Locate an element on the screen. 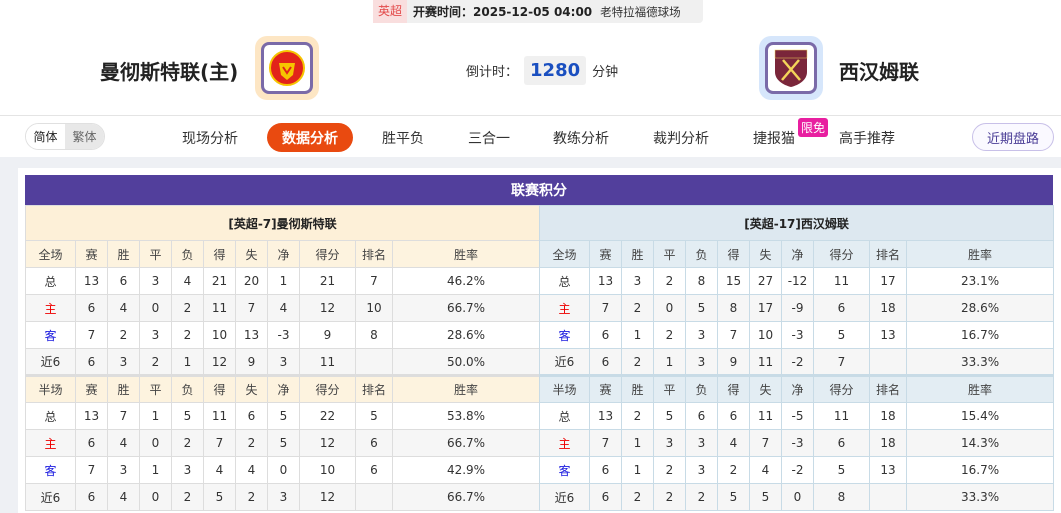 Image resolution: width=1061 pixels, height=513 pixels. table-row: 近6 6 2 2 2 5 5 0 8 33.3% is located at coordinates (797, 497).